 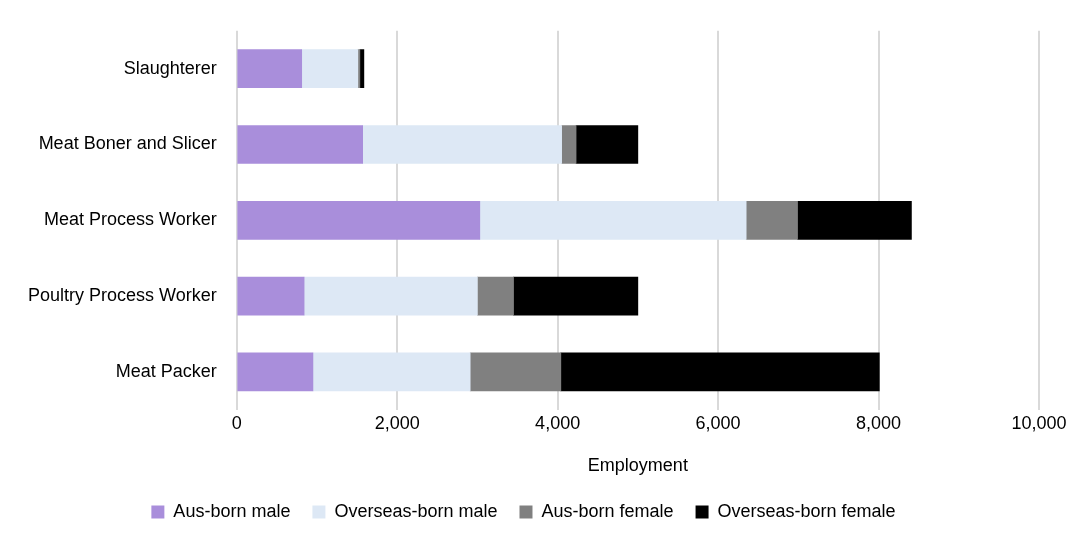 I want to click on y-tick-label: Meat Boner and Slicer, so click(x=127, y=143).